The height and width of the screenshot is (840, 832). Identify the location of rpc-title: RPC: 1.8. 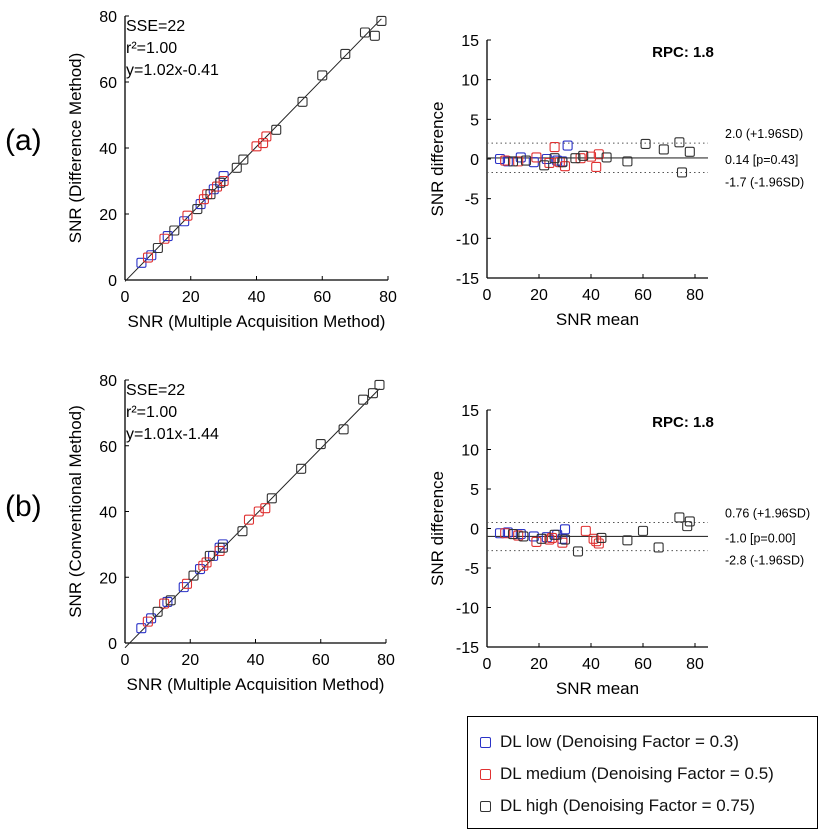
(683, 52).